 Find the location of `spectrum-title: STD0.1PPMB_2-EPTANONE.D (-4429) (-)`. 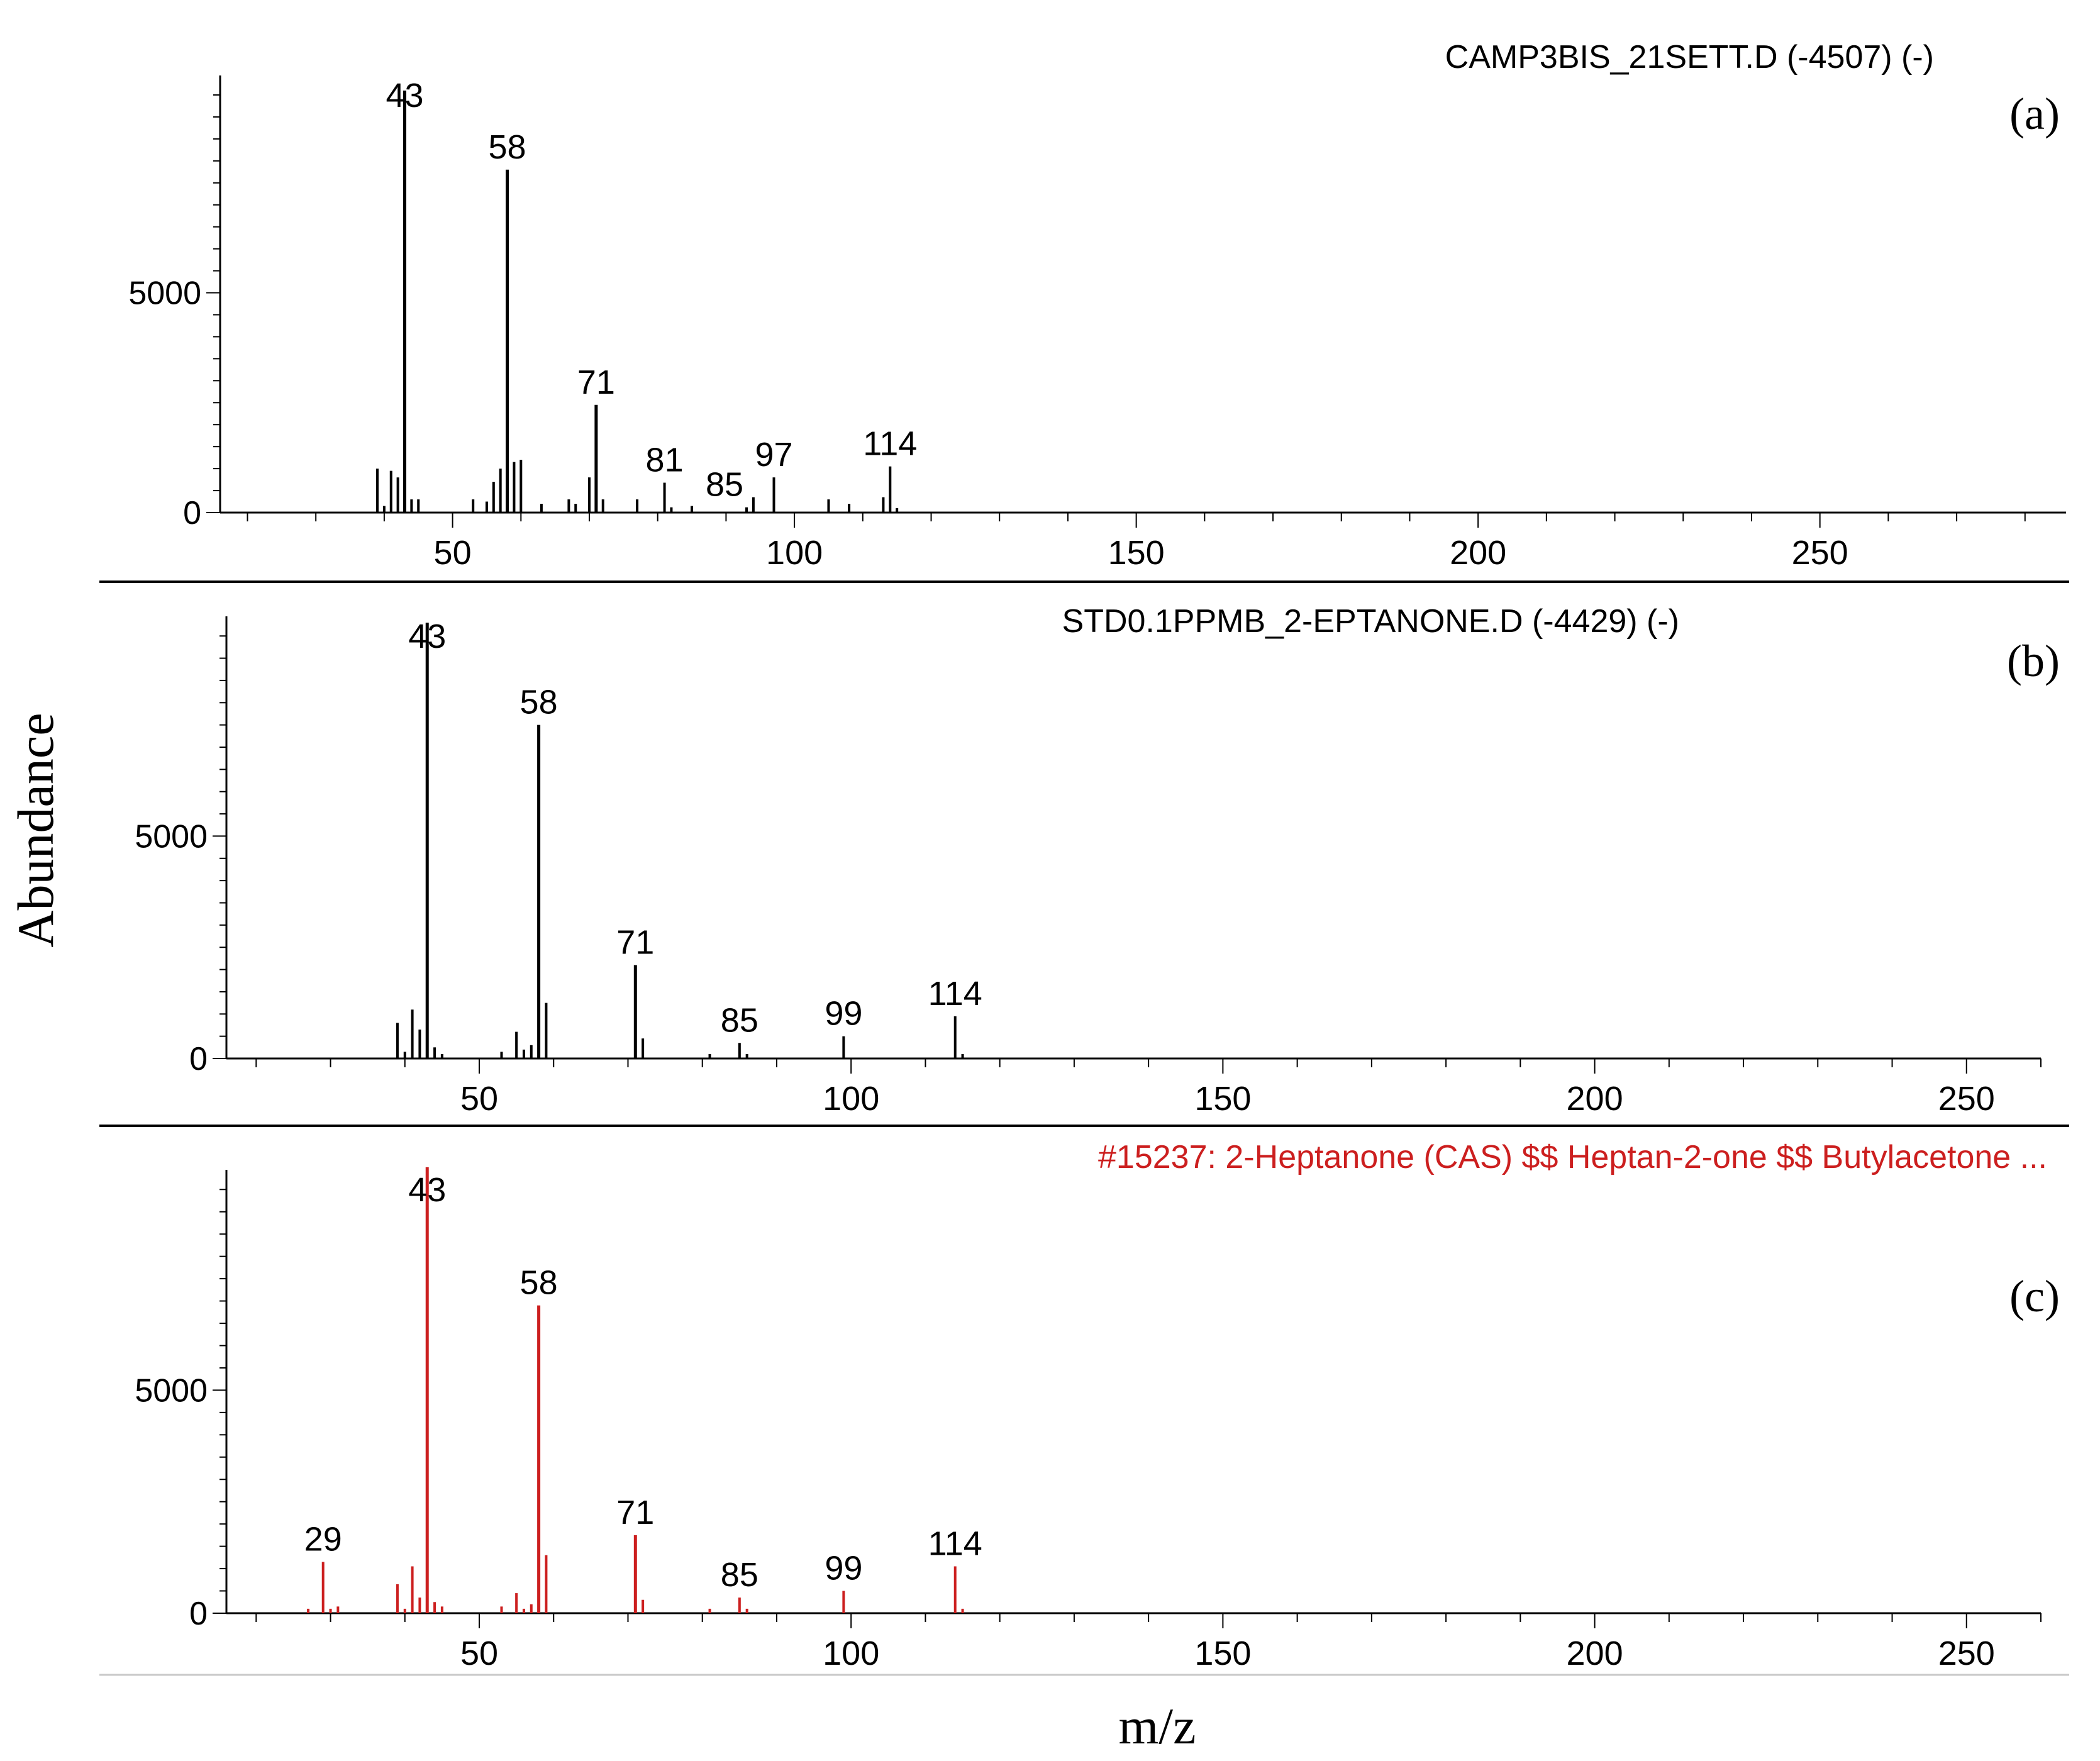

spectrum-title: STD0.1PPMB_2-EPTANONE.D (-4429) (-) is located at coordinates (1370, 621).